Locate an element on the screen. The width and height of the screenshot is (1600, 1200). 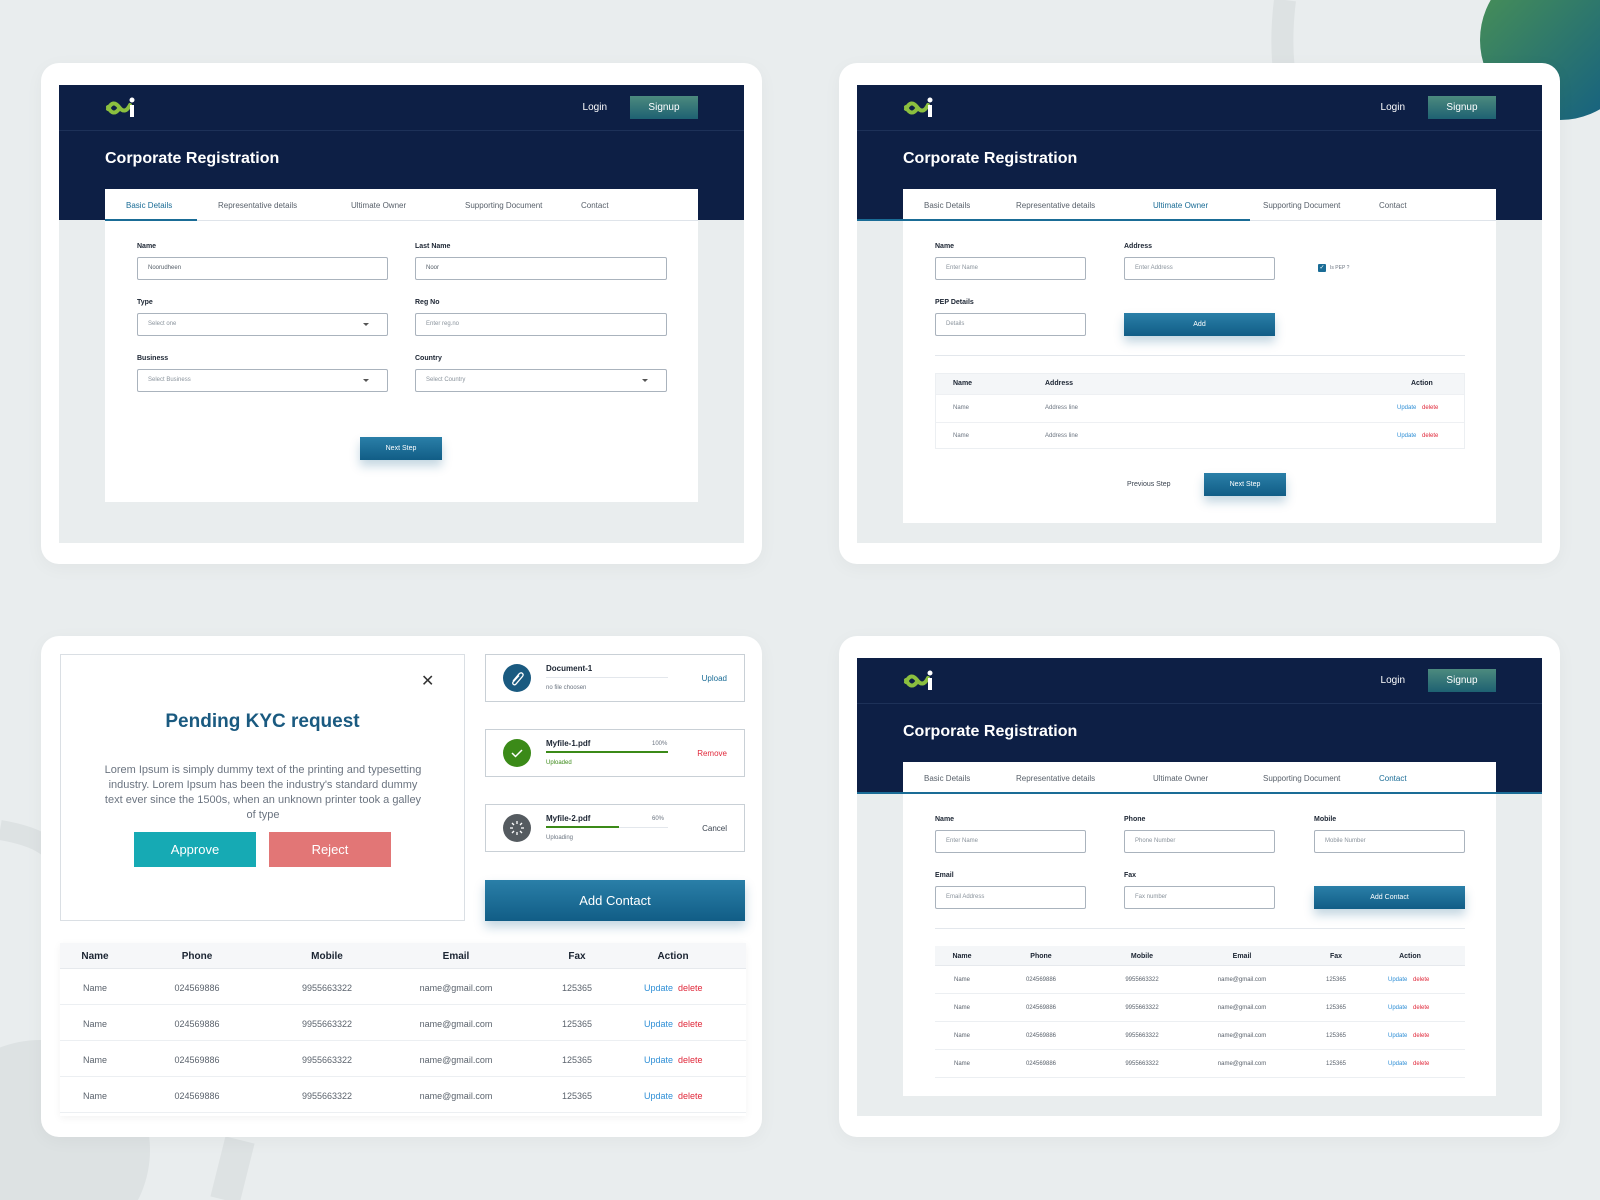
upload-percent: 60% is located at coordinates (658, 819).